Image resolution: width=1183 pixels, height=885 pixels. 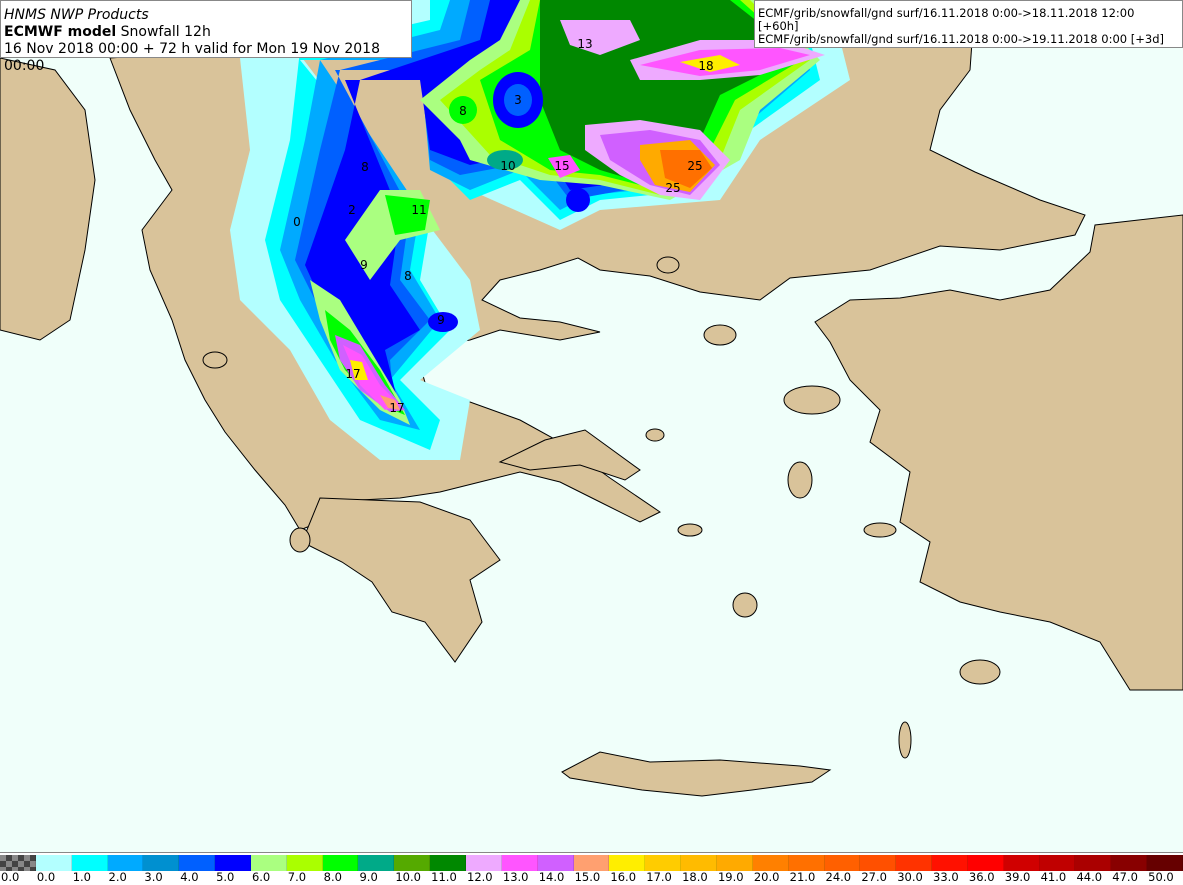 What do you see at coordinates (980, 672) in the screenshot?
I see `rhodes-land` at bounding box center [980, 672].